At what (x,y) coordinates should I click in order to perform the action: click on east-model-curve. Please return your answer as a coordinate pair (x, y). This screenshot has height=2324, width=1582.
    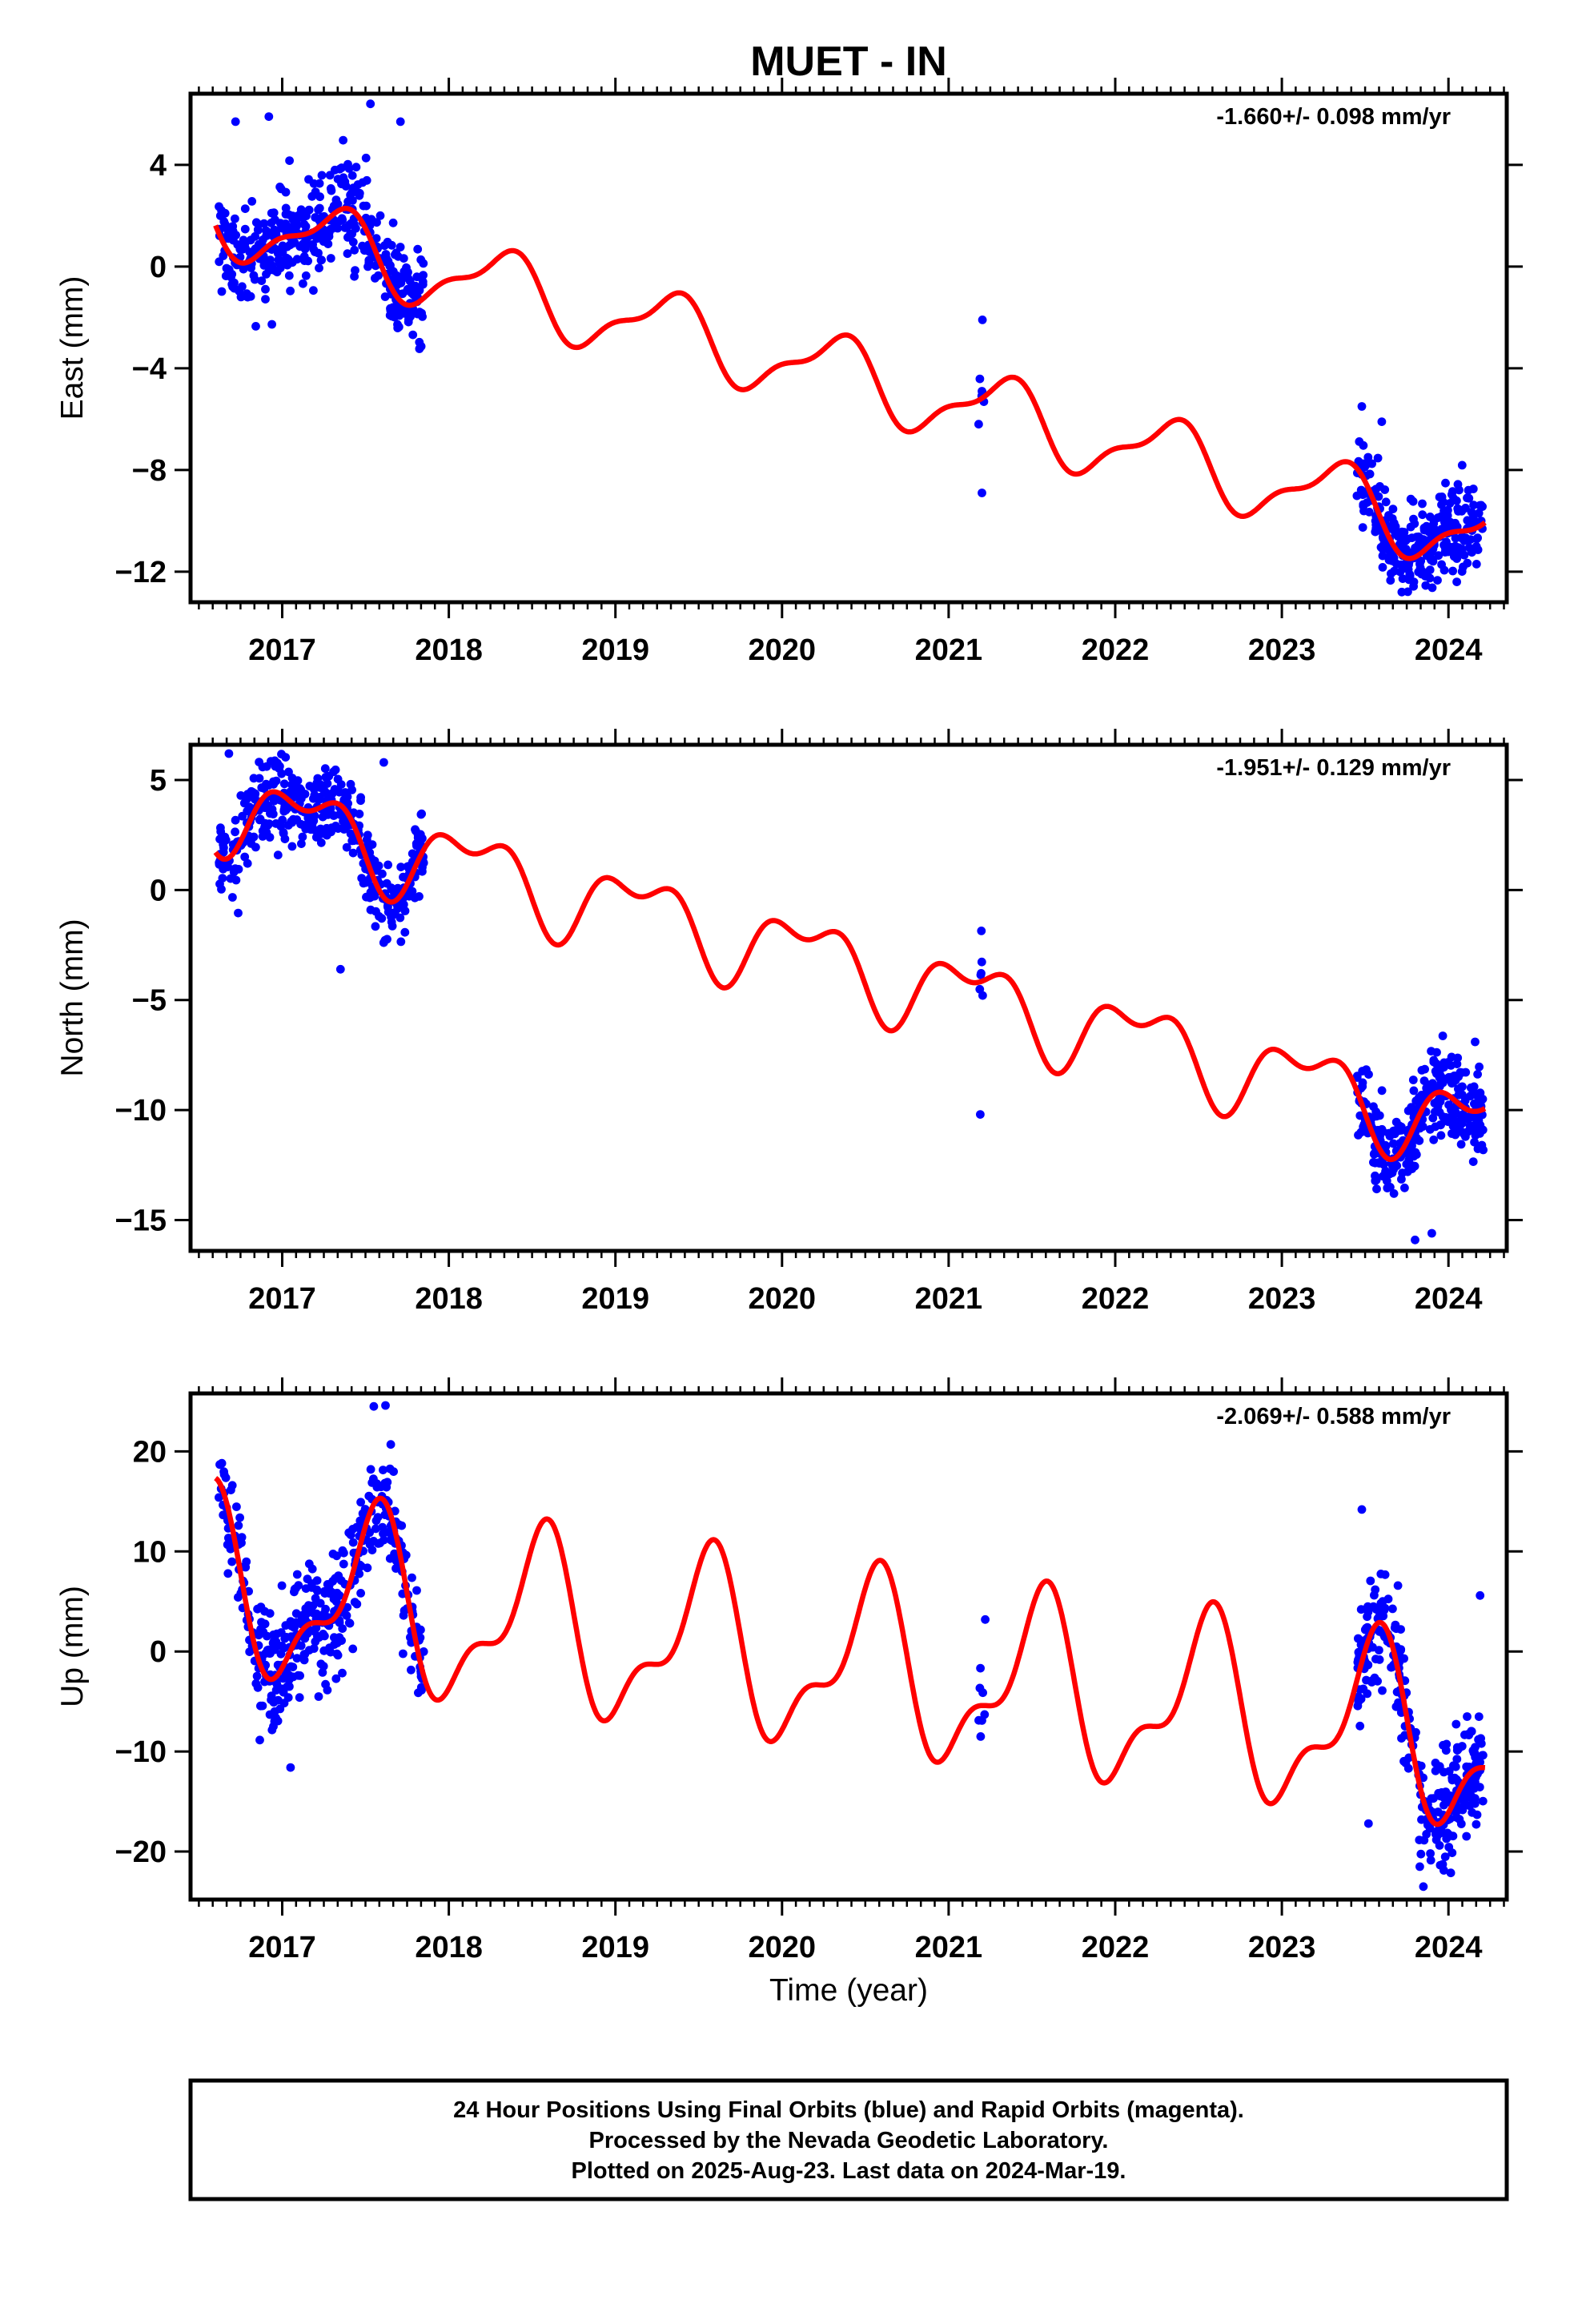
    Looking at the image, I should click on (850, 383).